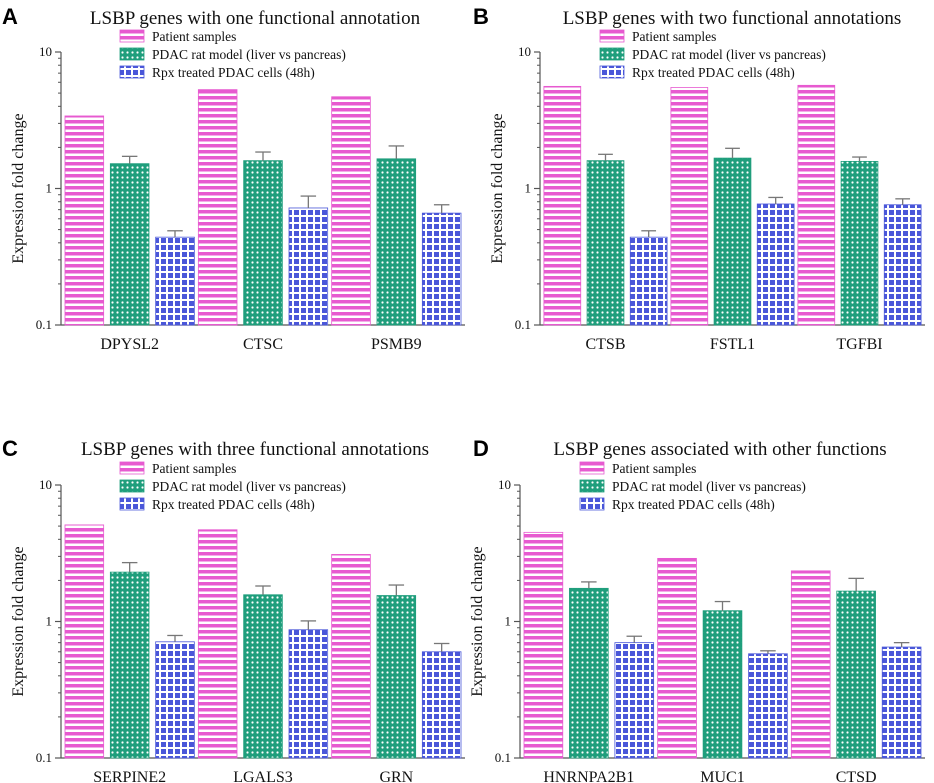 This screenshot has height=783, width=934. Describe the element at coordinates (856, 776) in the screenshot. I see `x-tick-label: CTSD` at that location.